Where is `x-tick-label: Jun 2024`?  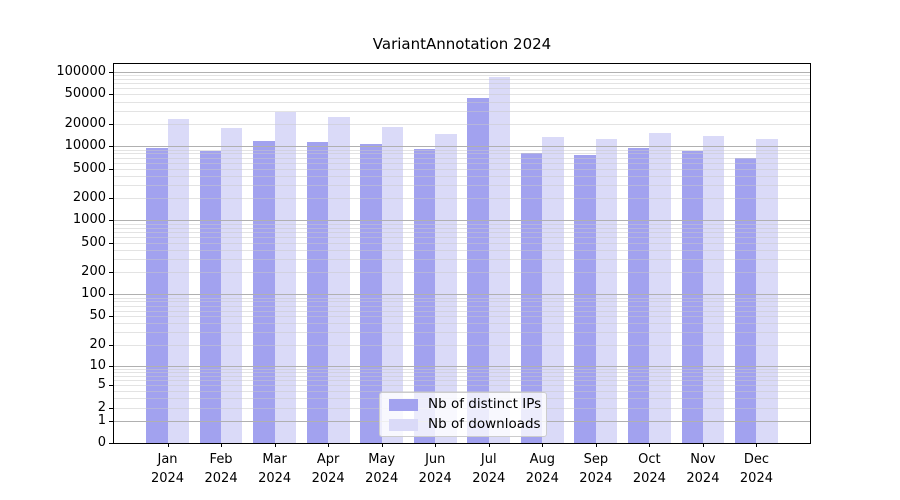 x-tick-label: Jun 2024 is located at coordinates (435, 469).